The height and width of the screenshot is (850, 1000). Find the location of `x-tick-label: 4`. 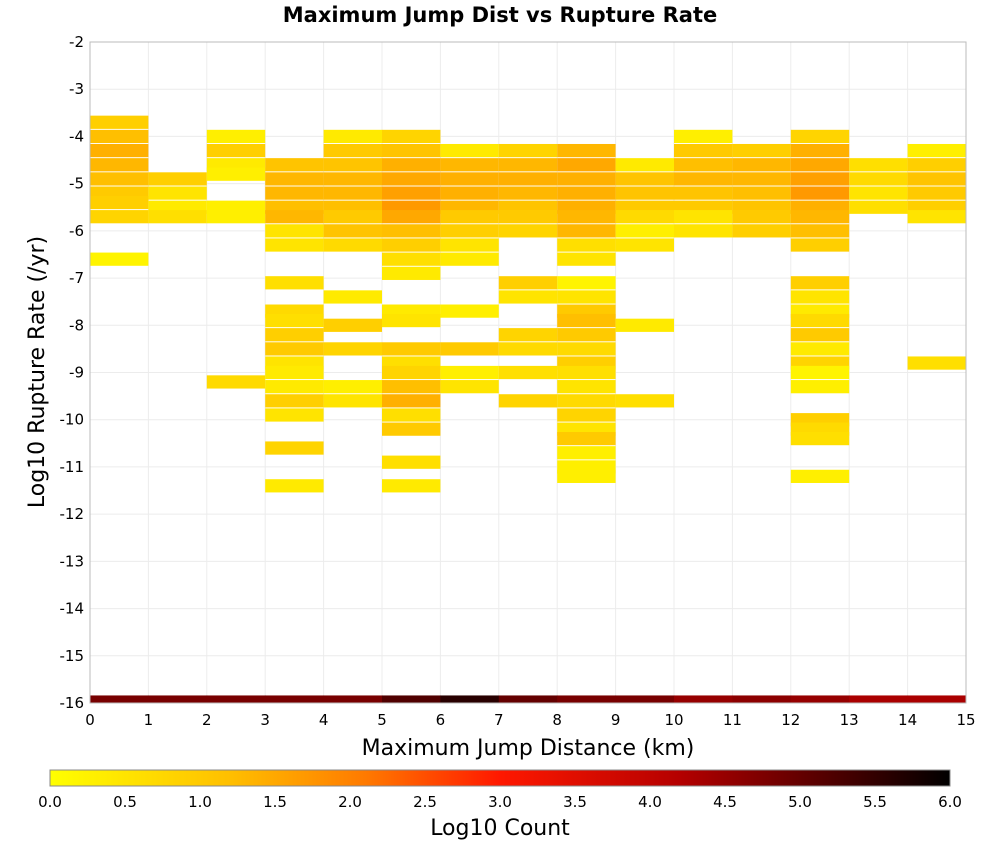

x-tick-label: 4 is located at coordinates (324, 720).